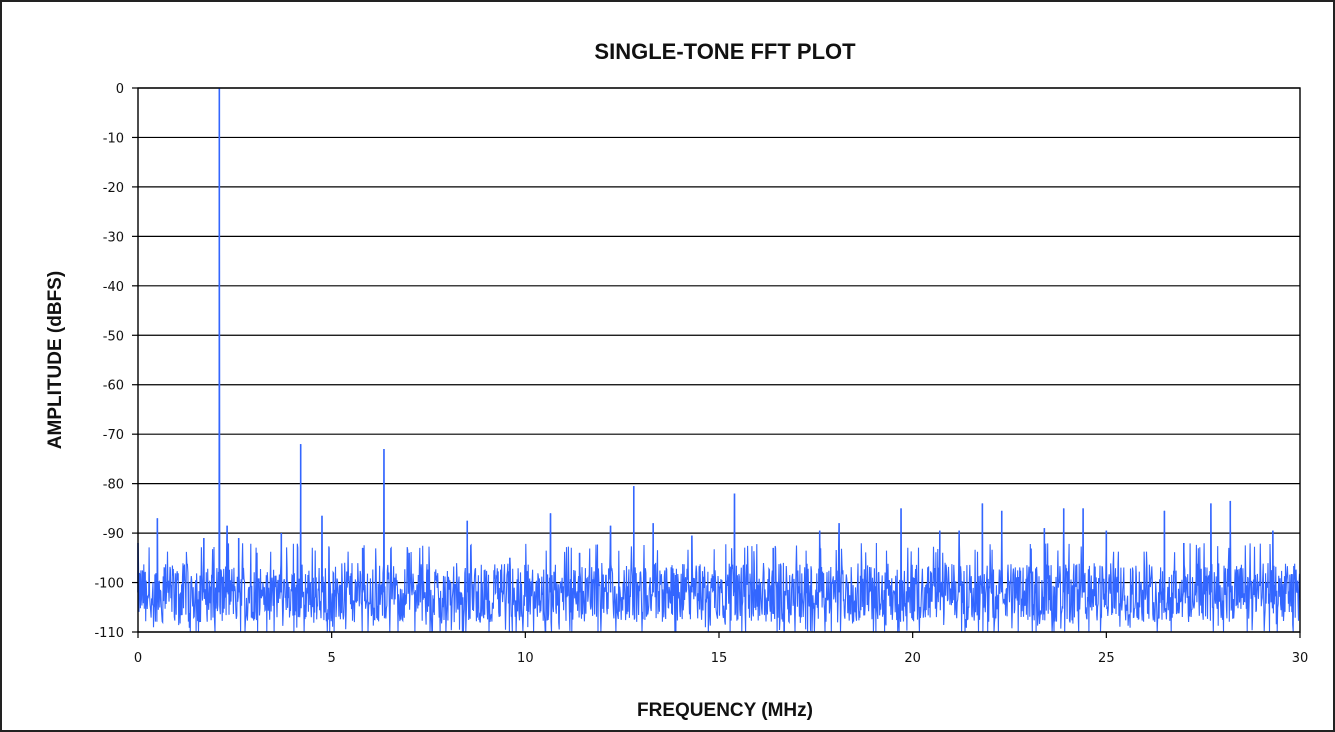 The height and width of the screenshot is (732, 1335). I want to click on y-tick-label: -70, so click(113, 435).